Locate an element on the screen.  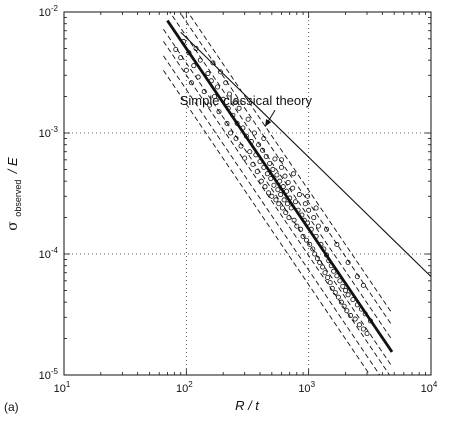
y-axis-label-tail: / E is located at coordinates (12, 165).